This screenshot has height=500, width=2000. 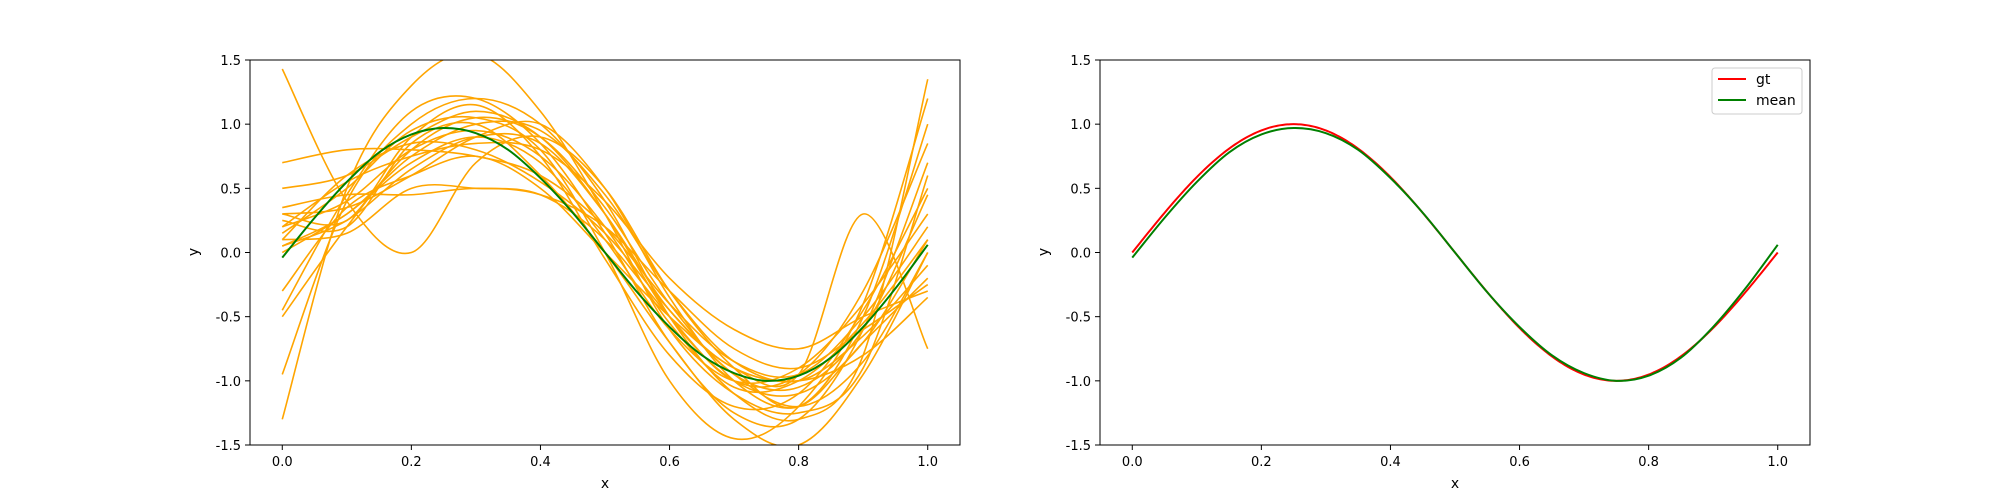 What do you see at coordinates (1080, 125) in the screenshot?
I see `gt-mean-plot-ytick-label: 1.0` at bounding box center [1080, 125].